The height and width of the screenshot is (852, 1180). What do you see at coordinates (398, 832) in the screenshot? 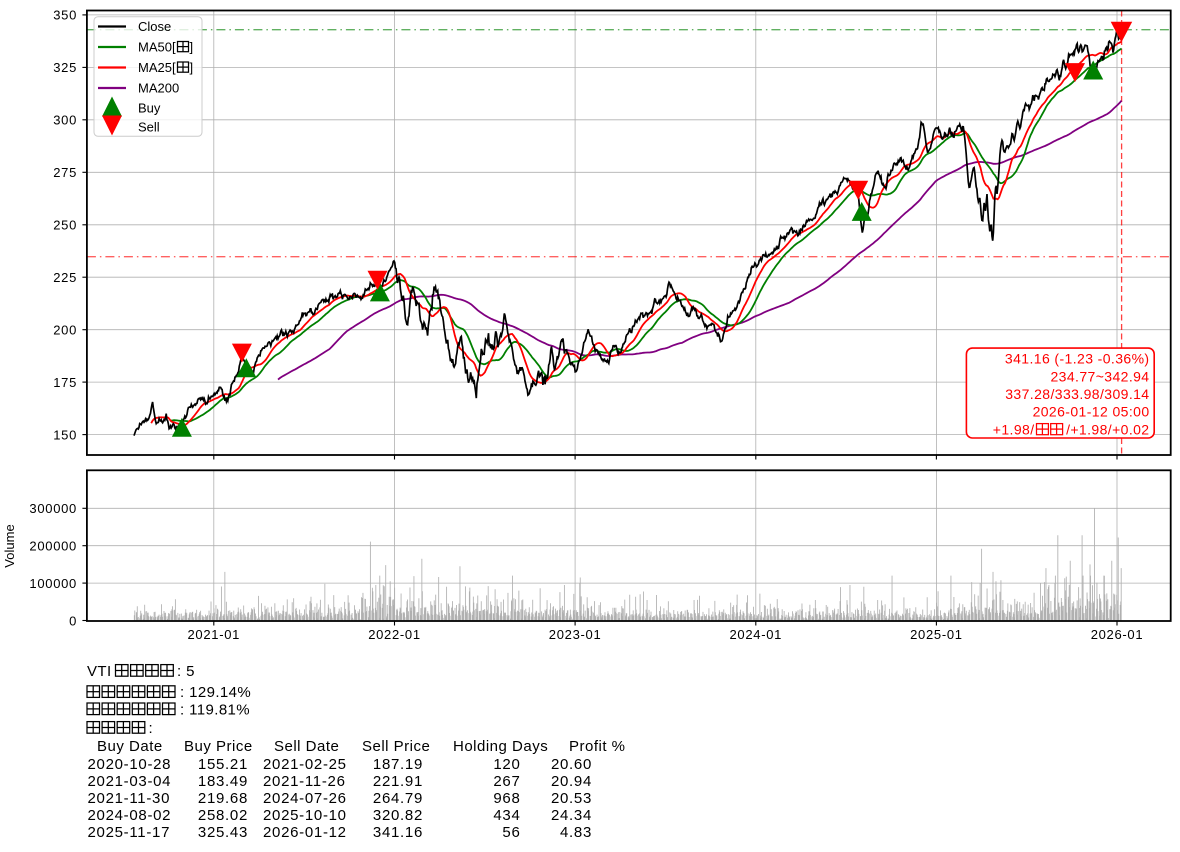
I see `svg-text: 341.16` at bounding box center [398, 832].